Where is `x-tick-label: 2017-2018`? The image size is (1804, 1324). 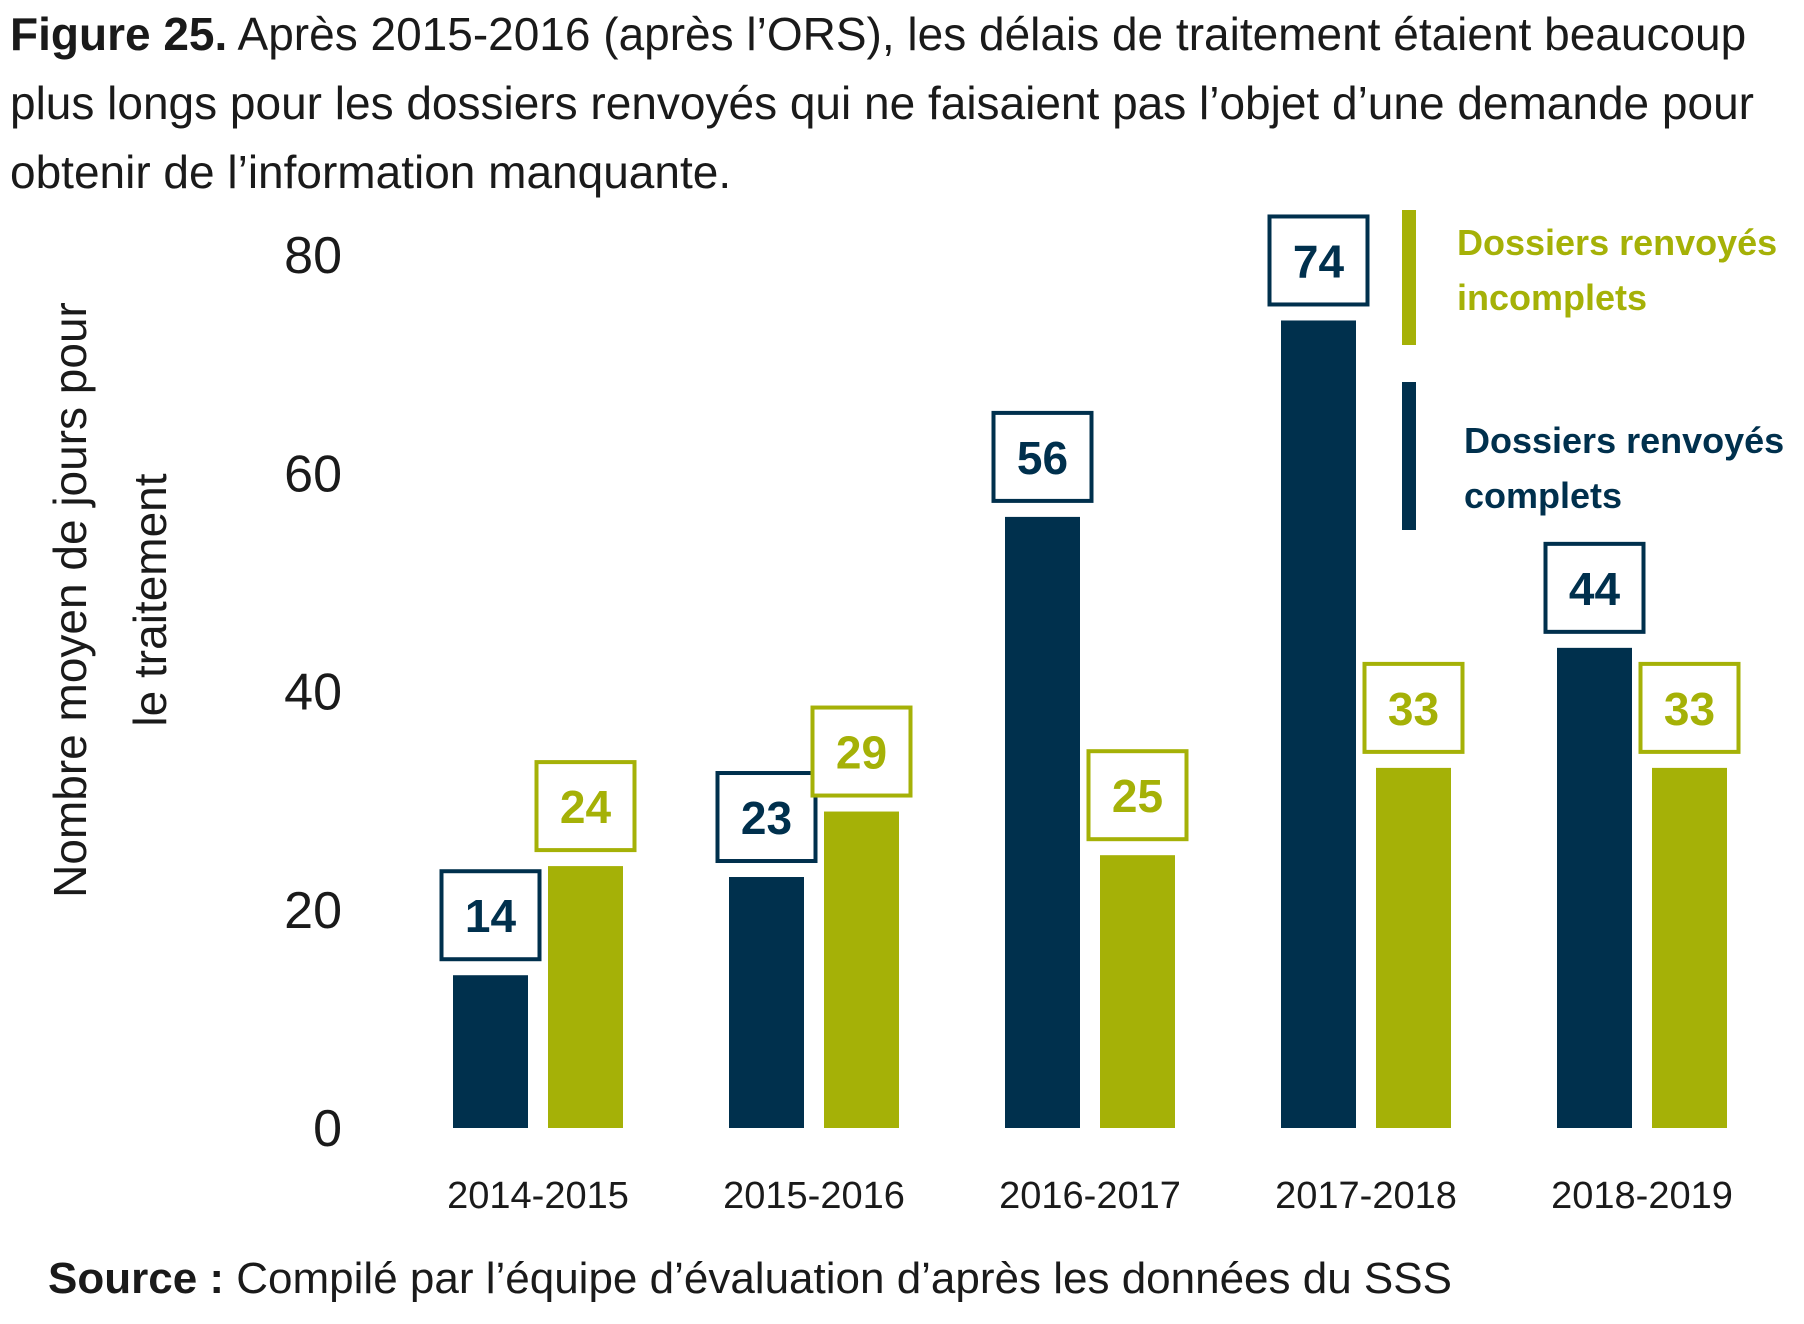
x-tick-label: 2017-2018 is located at coordinates (1366, 1196).